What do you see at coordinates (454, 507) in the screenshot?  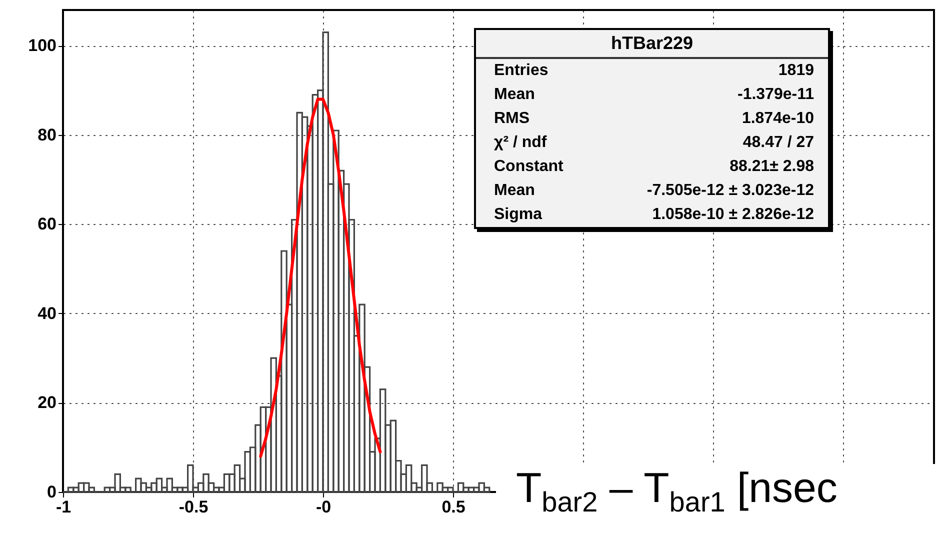 I see `x-tick-label: 0.5` at bounding box center [454, 507].